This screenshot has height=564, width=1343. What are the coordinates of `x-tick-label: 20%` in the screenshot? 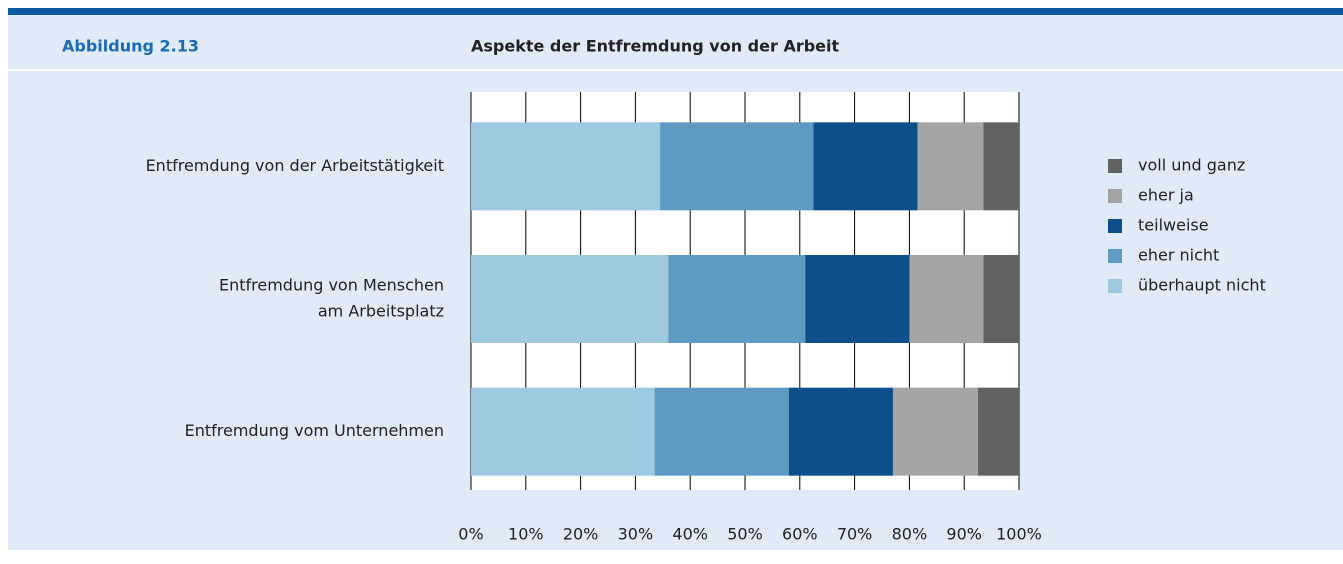 It's located at (581, 534).